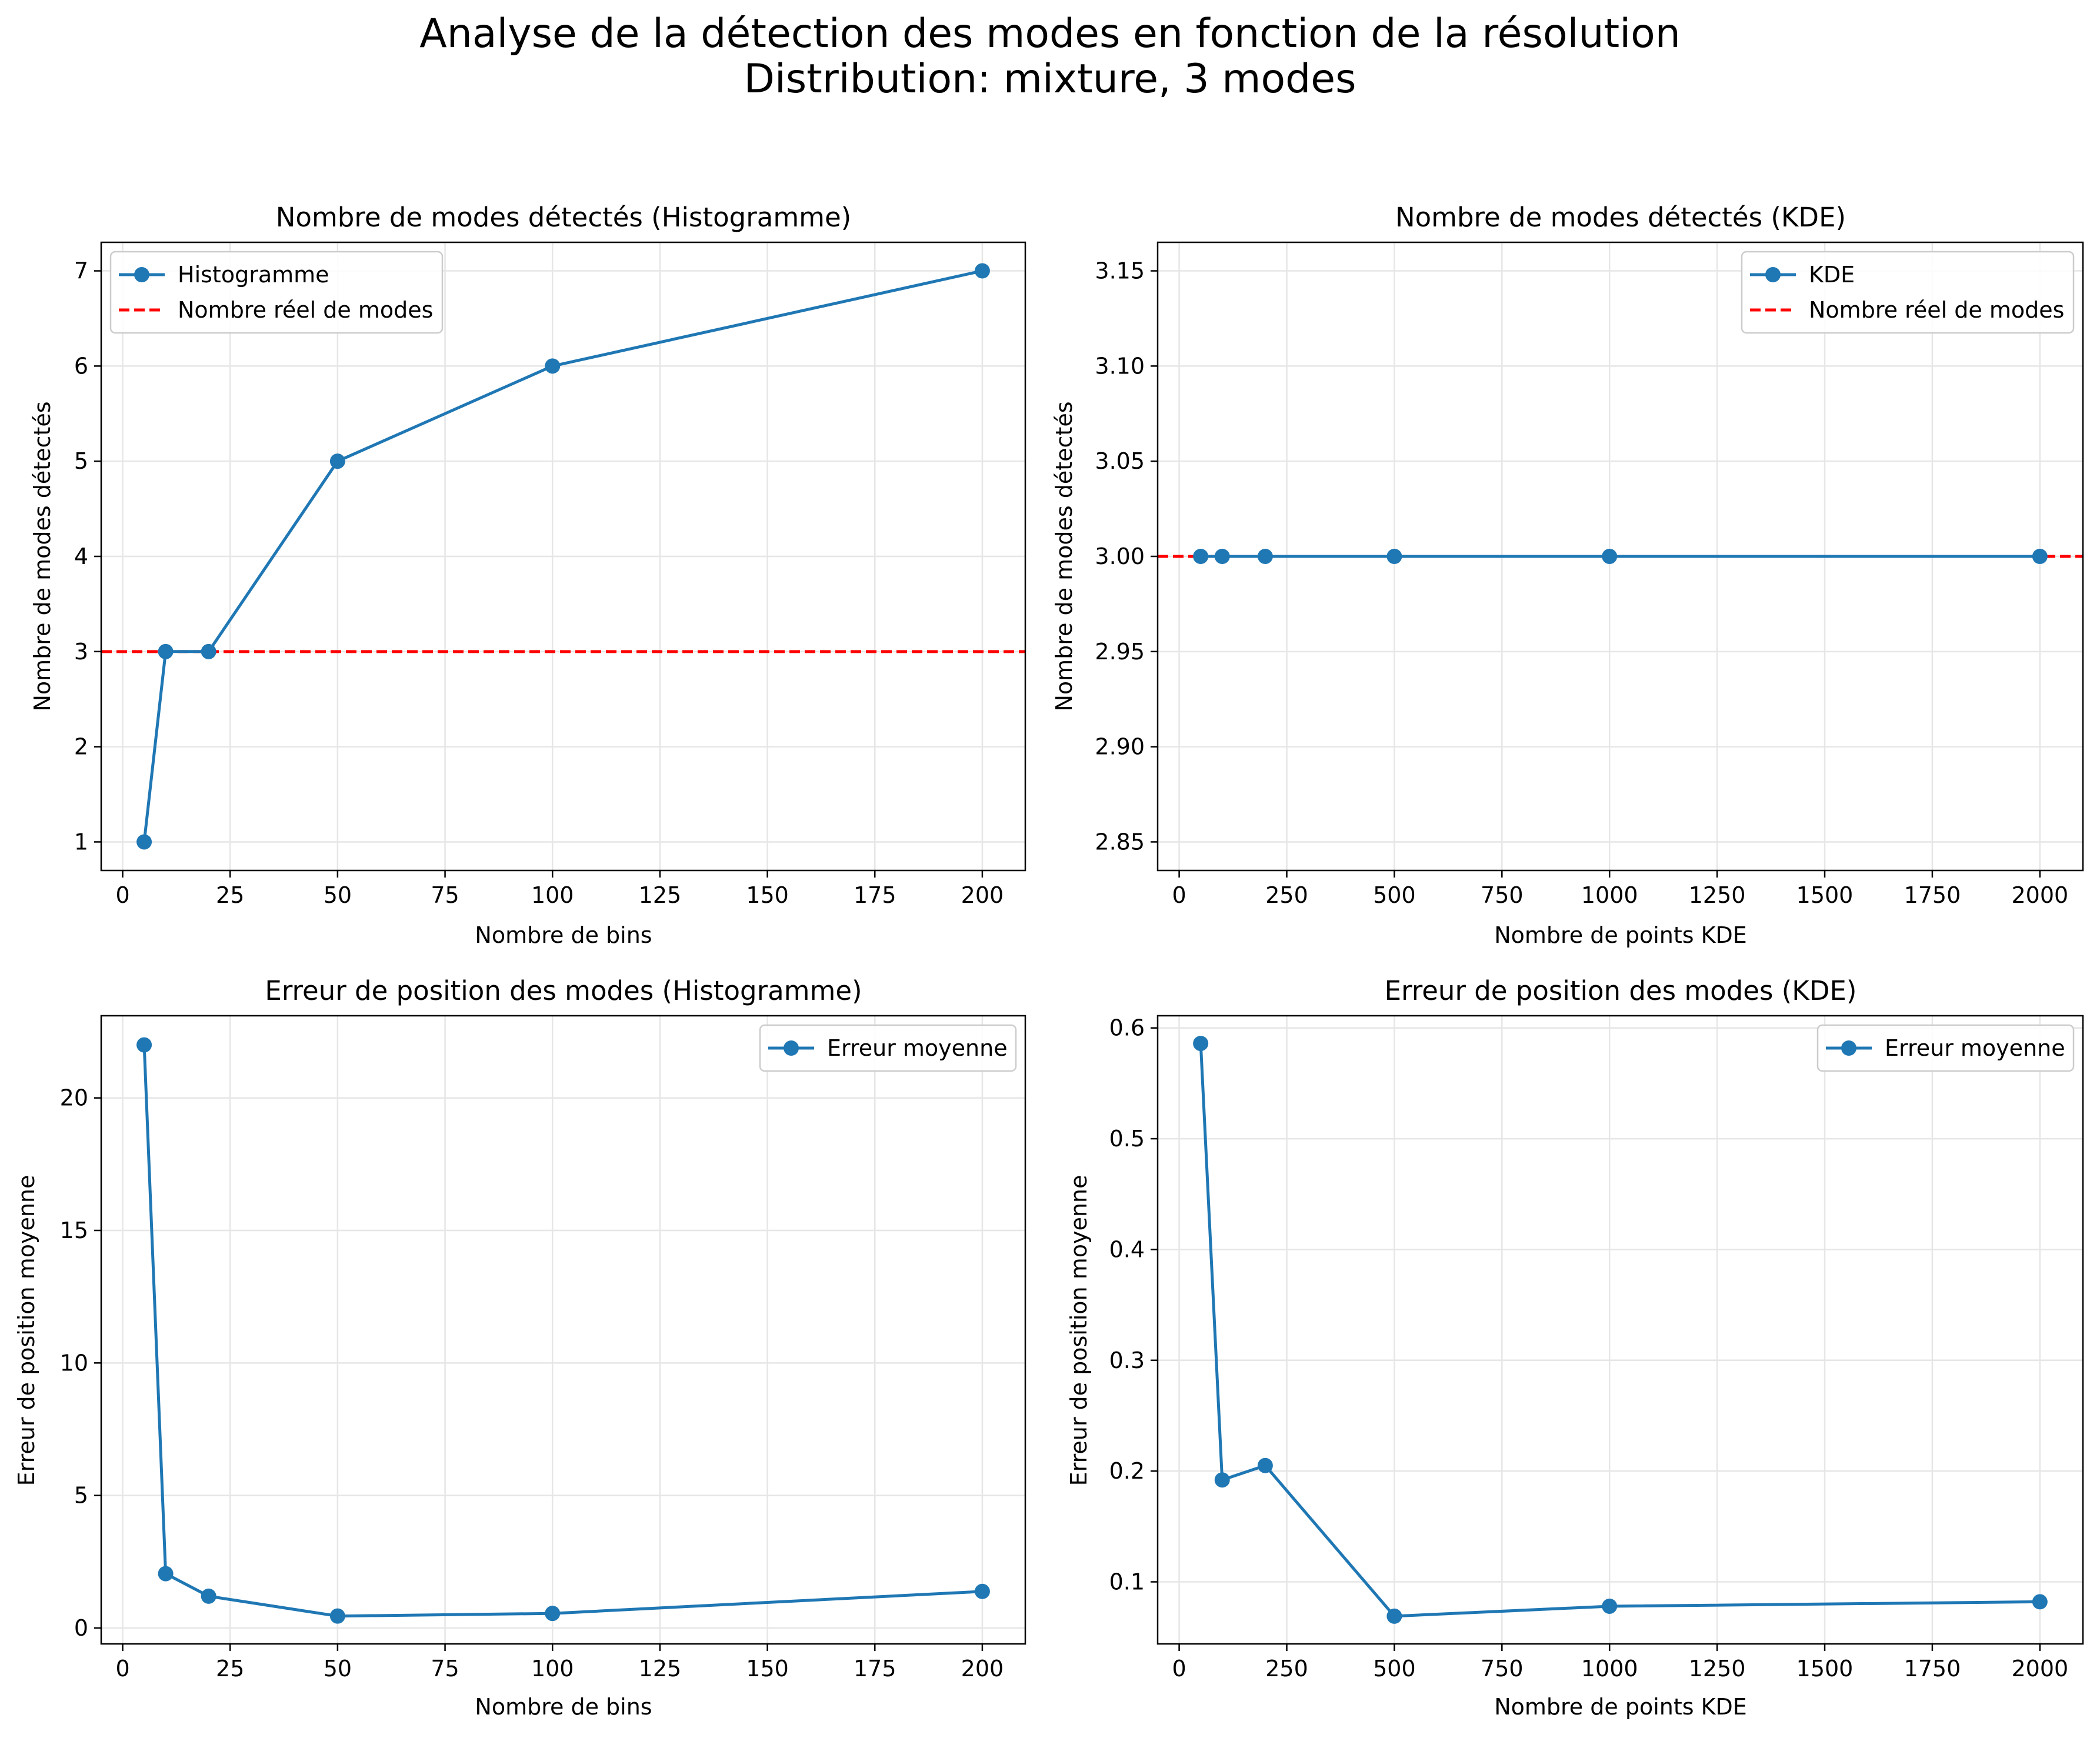 The width and height of the screenshot is (2100, 1738). Describe the element at coordinates (1620, 217) in the screenshot. I see `panel-title: Nombre de modes détectés (KDE)` at that location.